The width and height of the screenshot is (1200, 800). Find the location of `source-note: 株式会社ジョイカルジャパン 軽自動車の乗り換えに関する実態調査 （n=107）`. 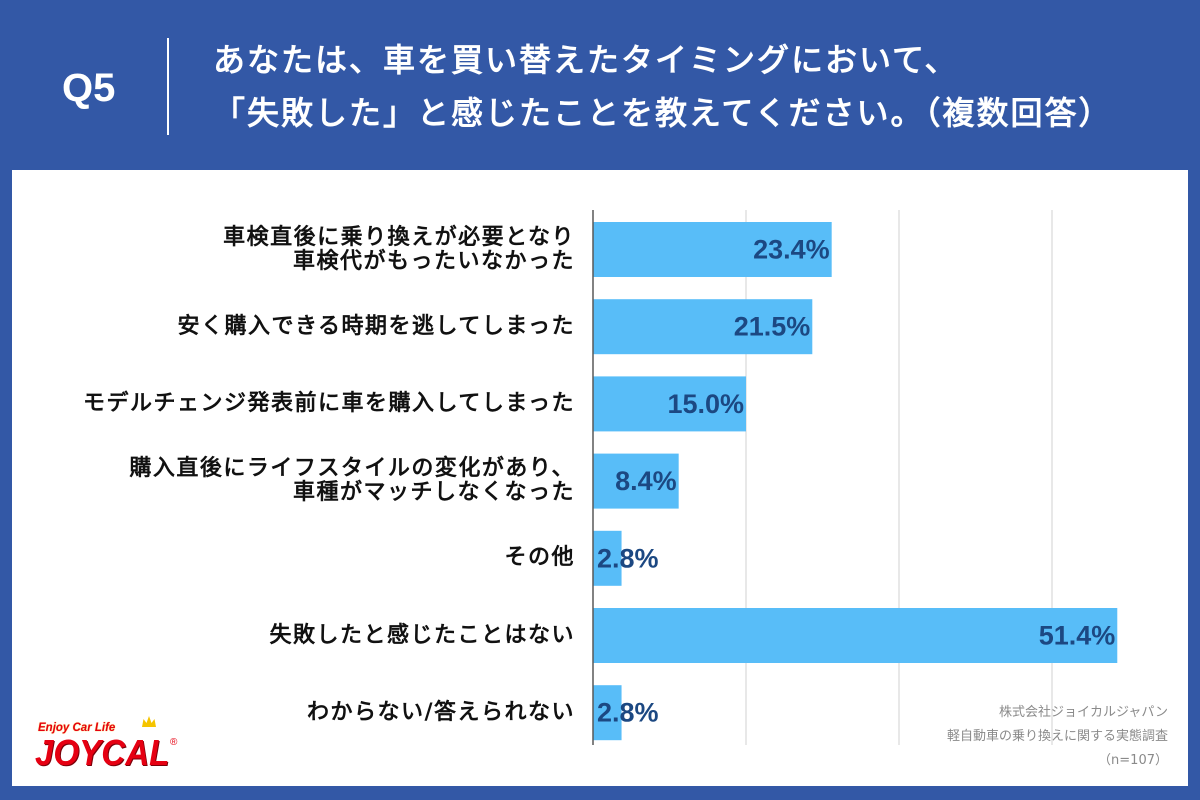

source-note: 株式会社ジョイカルジャパン 軽自動車の乗り換えに関する実態調査 （n=107） is located at coordinates (1057, 737).